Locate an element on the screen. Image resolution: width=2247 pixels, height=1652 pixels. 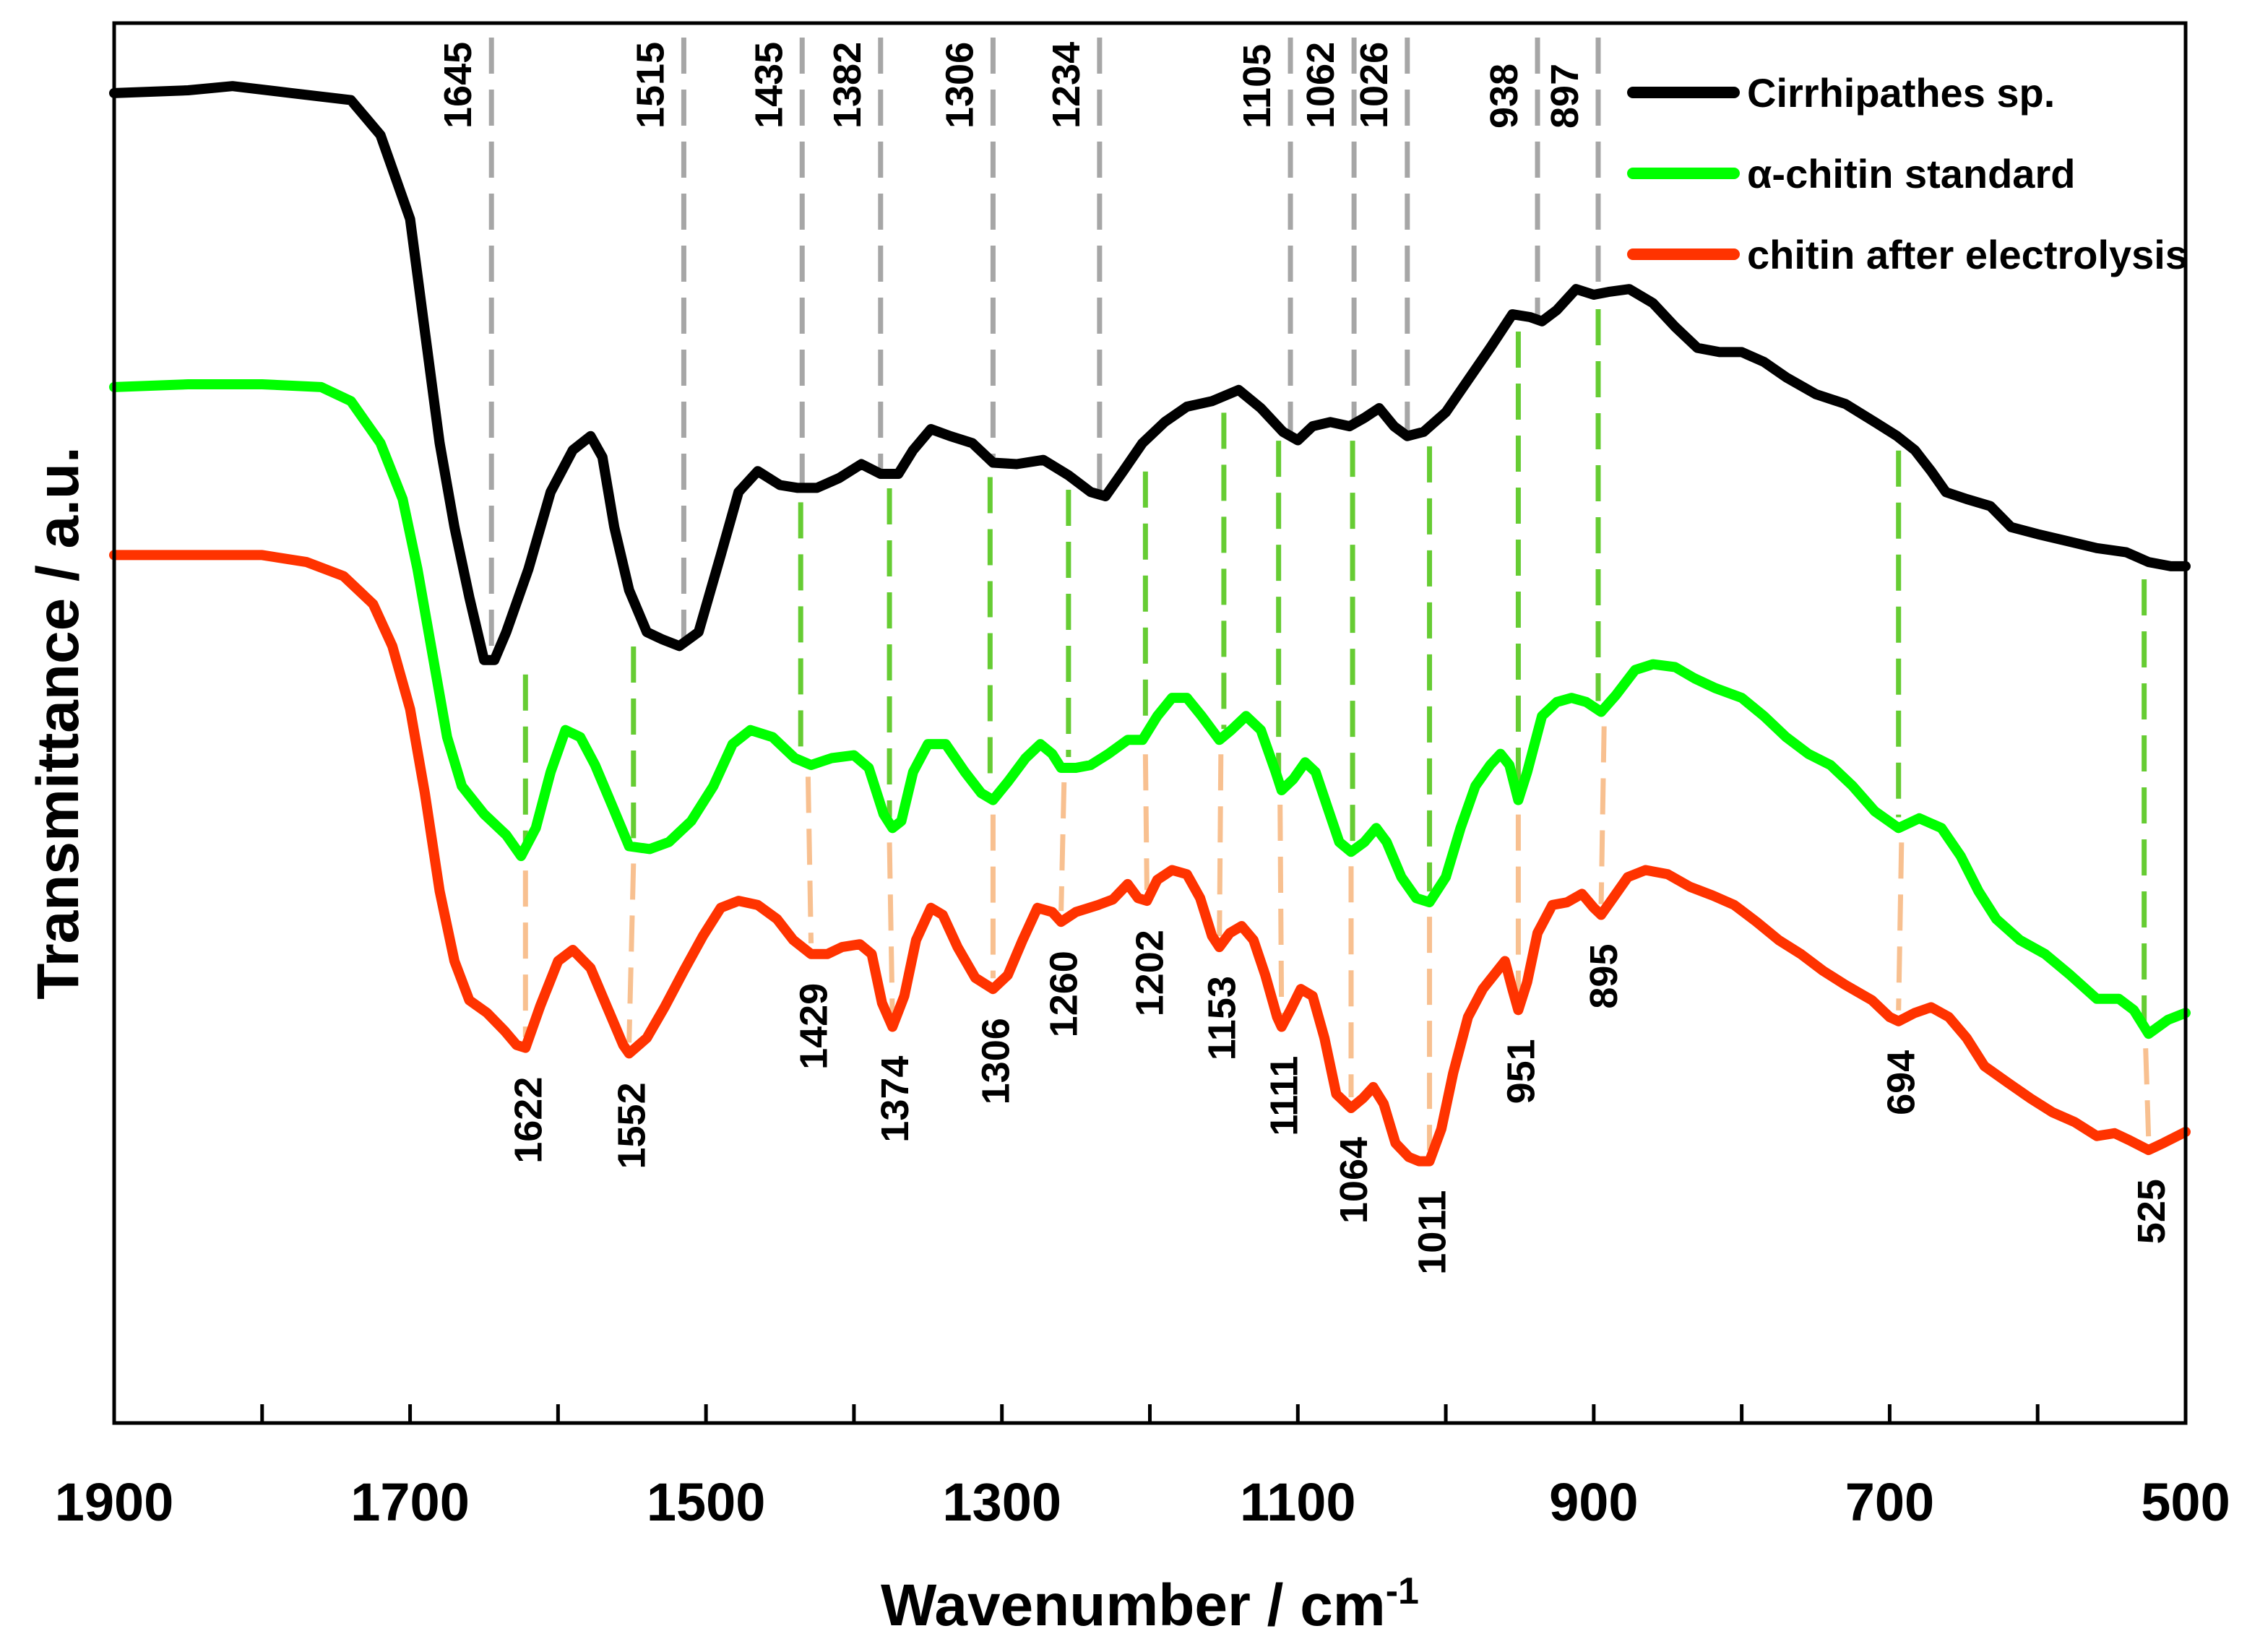
top-marker-label-897: 897 is located at coordinates (1565, 96).